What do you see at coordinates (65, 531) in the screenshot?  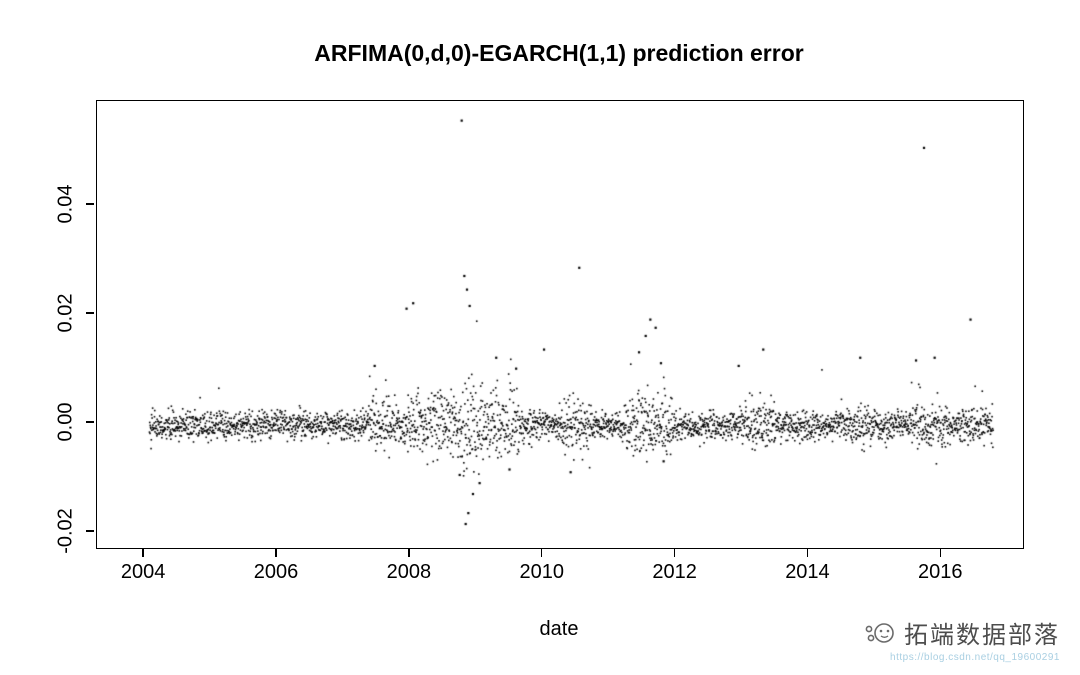 I see `y-tick-label: -0.02` at bounding box center [65, 531].